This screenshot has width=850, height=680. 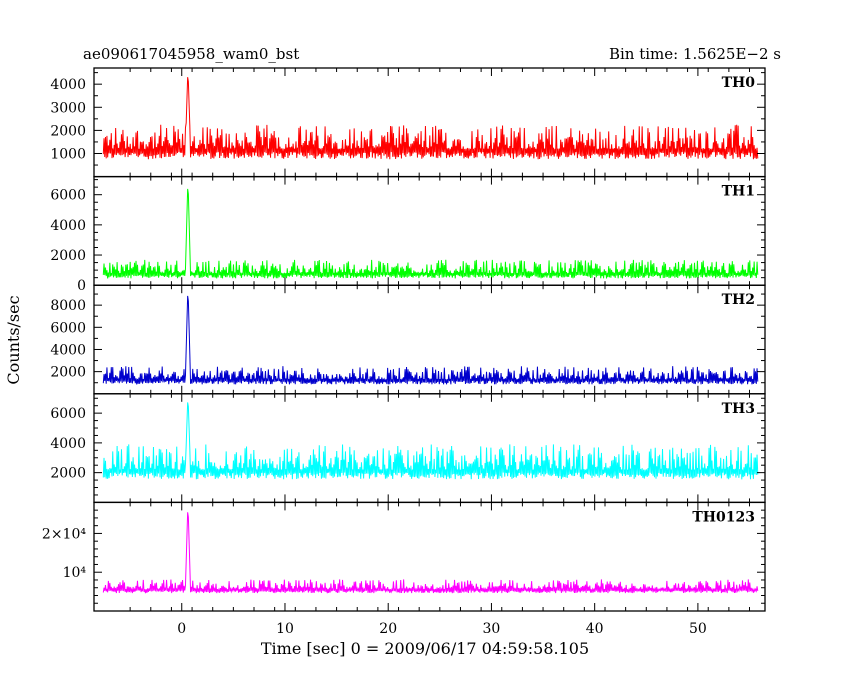 What do you see at coordinates (738, 192) in the screenshot?
I see `panel-label-th1: TH1` at bounding box center [738, 192].